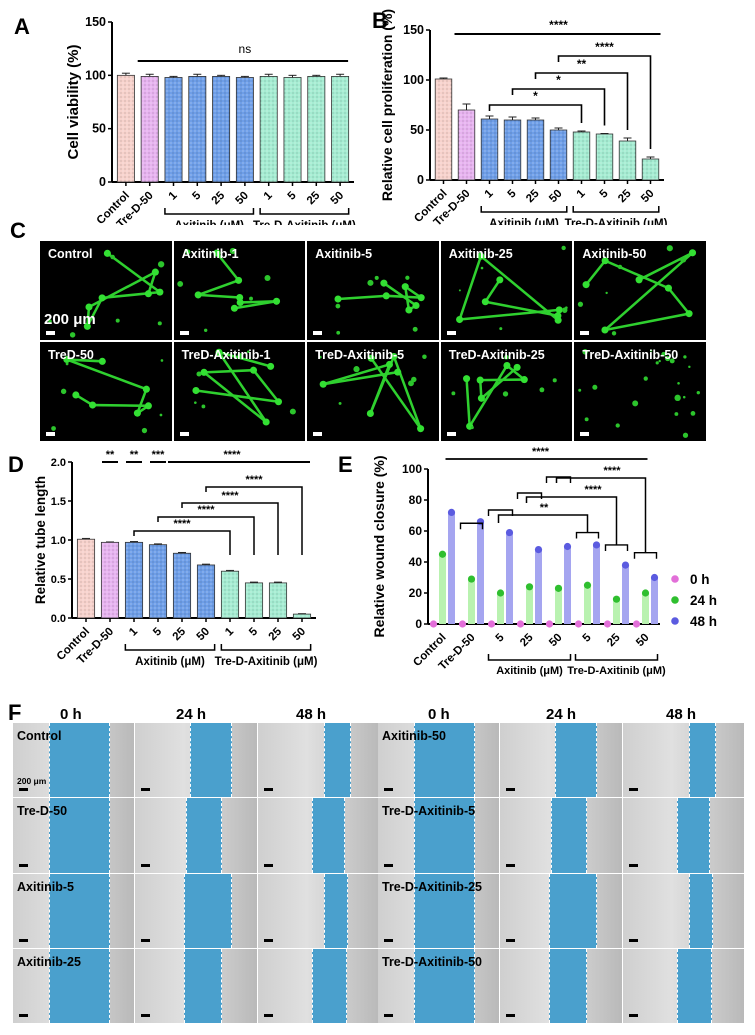  Describe the element at coordinates (42, 811) in the screenshot. I see `row-label: Tre-D-50` at that location.